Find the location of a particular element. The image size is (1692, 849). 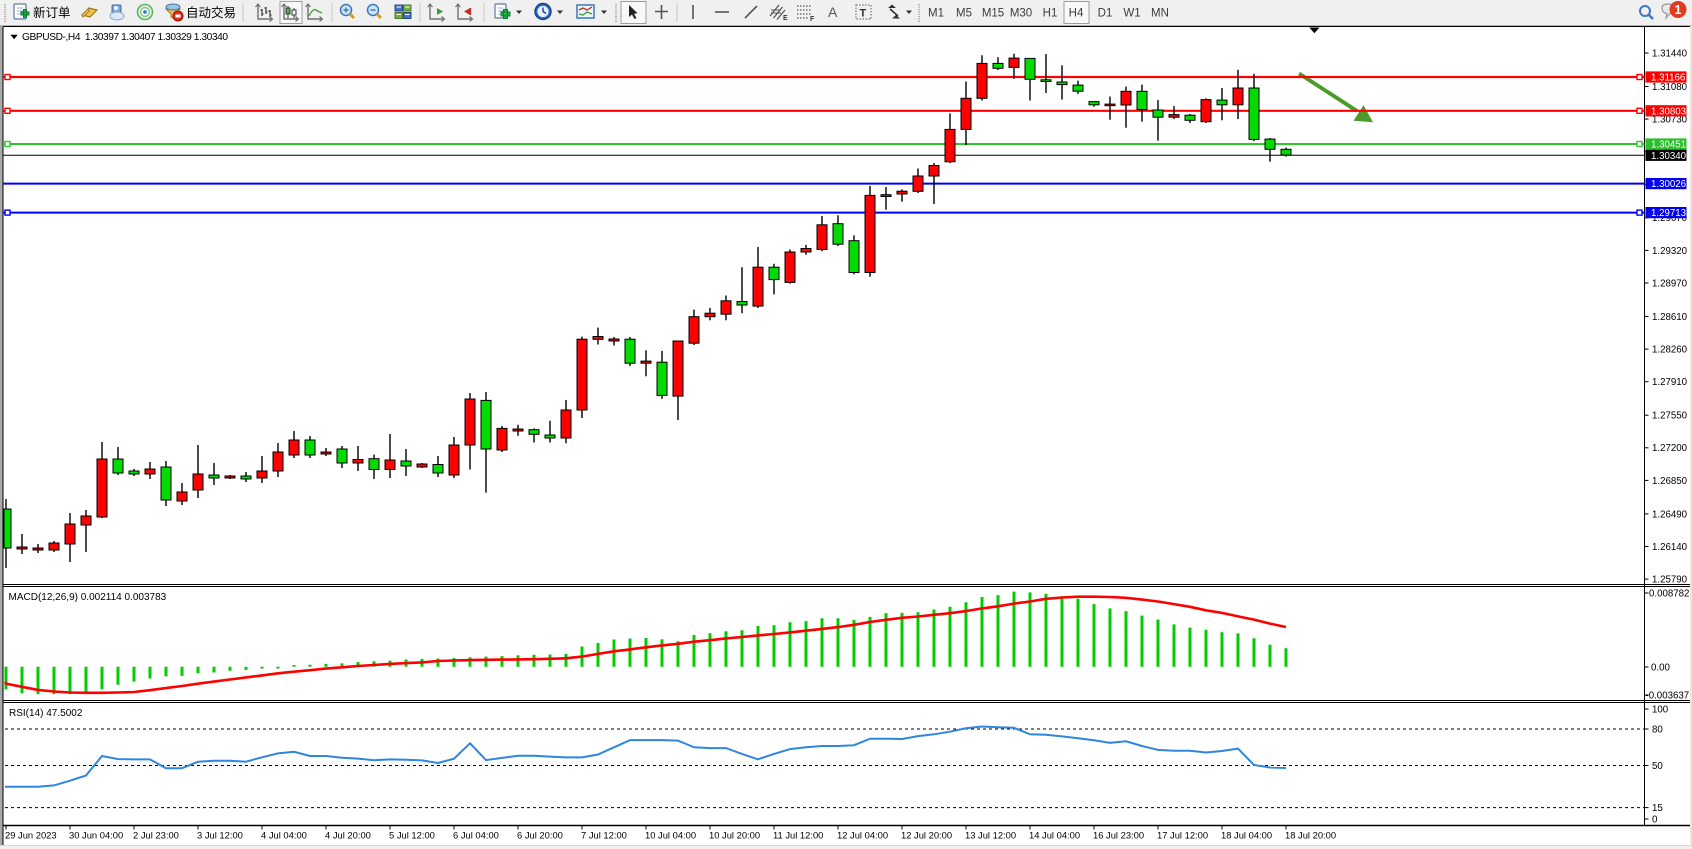

svg-text: 1.26140 is located at coordinates (1670, 547).